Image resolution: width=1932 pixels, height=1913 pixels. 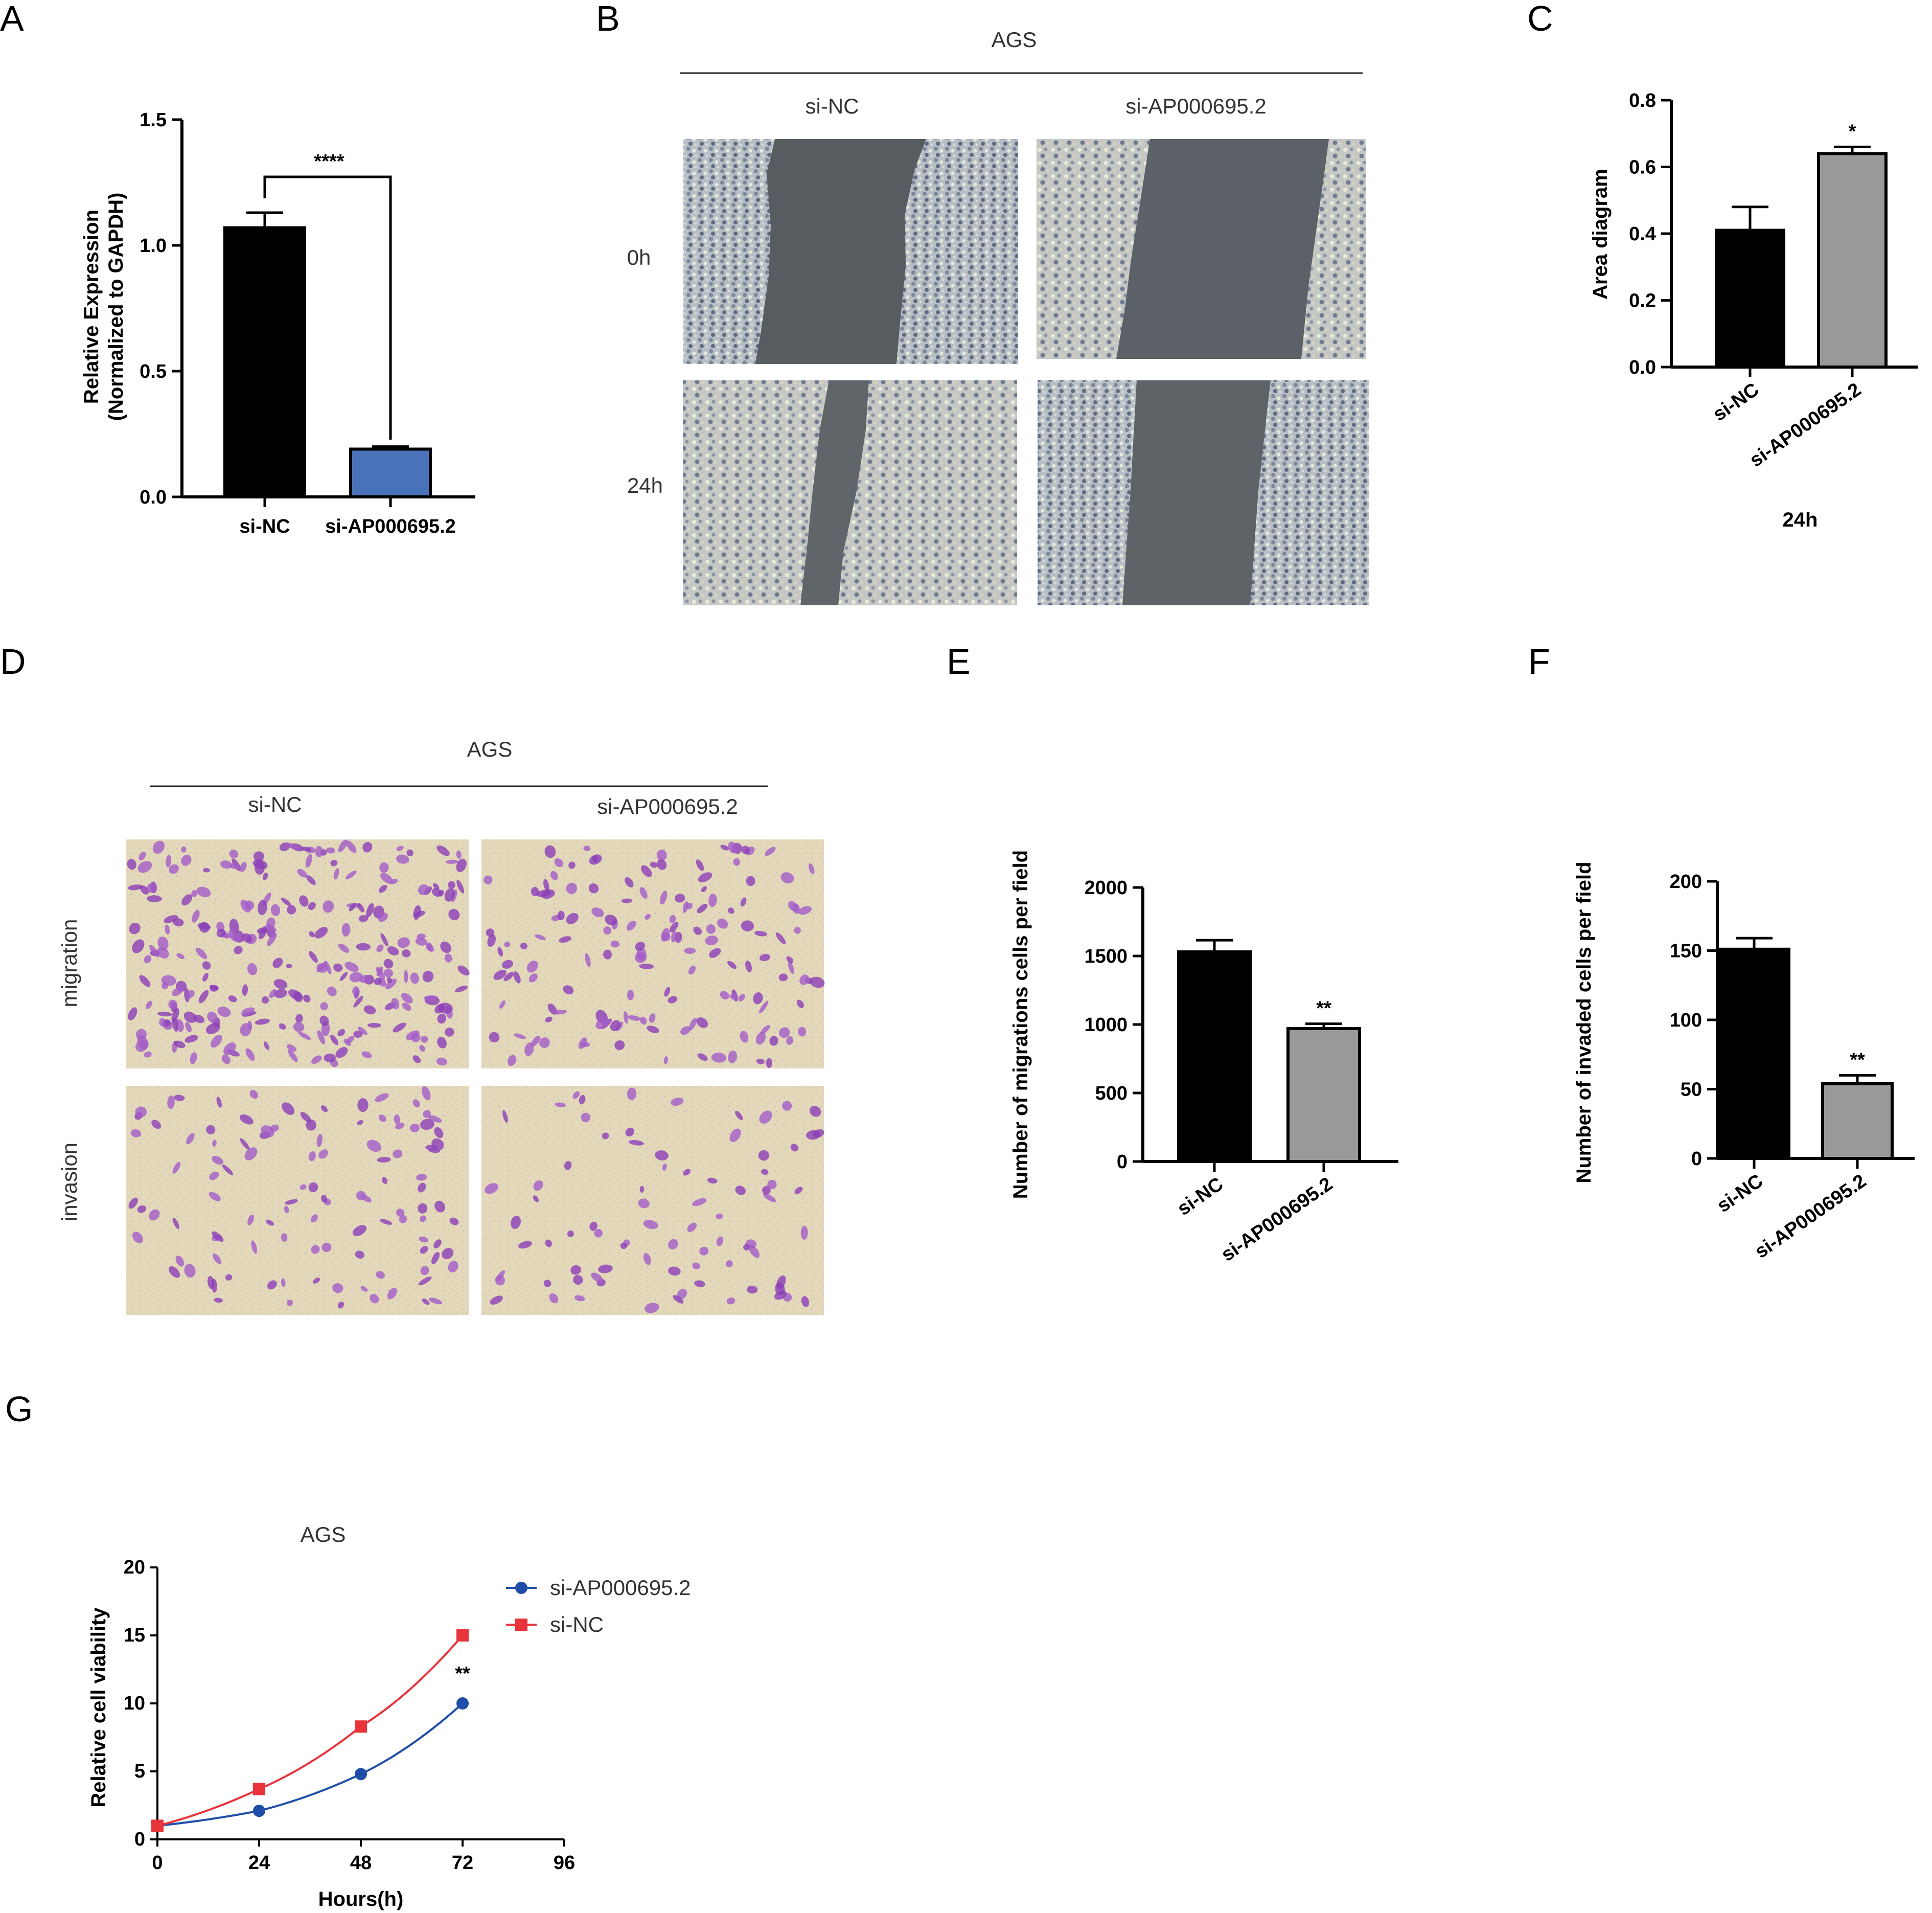 What do you see at coordinates (653, 953) in the screenshot?
I see `transwell-image-si-migration` at bounding box center [653, 953].